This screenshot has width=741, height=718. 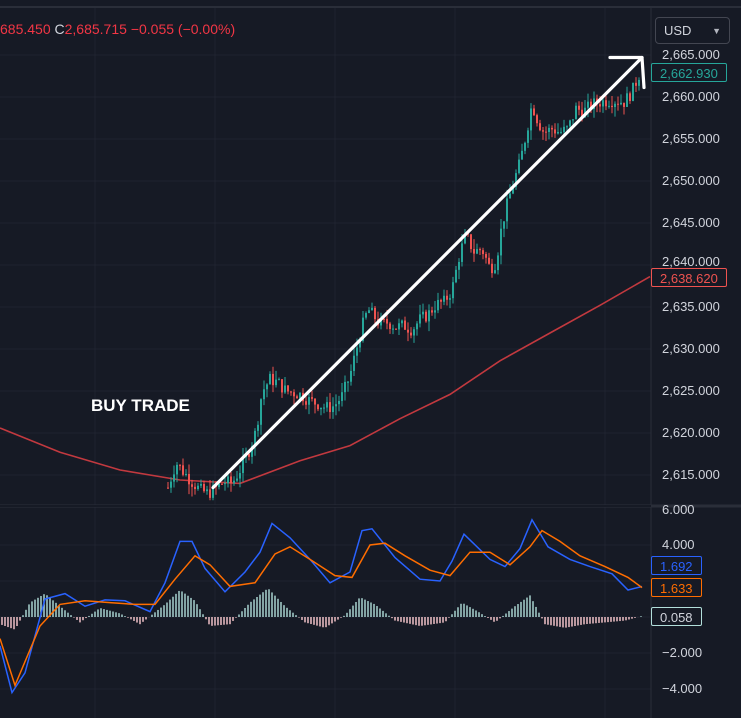 I want to click on macd-axis-tick: 6.000, so click(x=678, y=509).